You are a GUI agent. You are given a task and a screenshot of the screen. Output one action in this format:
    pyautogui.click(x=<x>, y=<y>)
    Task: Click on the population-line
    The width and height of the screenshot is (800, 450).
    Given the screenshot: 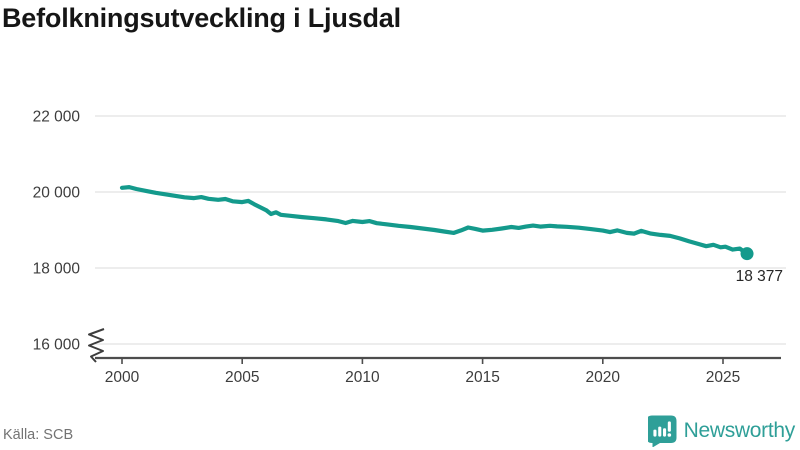 What is the action you would take?
    pyautogui.click(x=434, y=220)
    